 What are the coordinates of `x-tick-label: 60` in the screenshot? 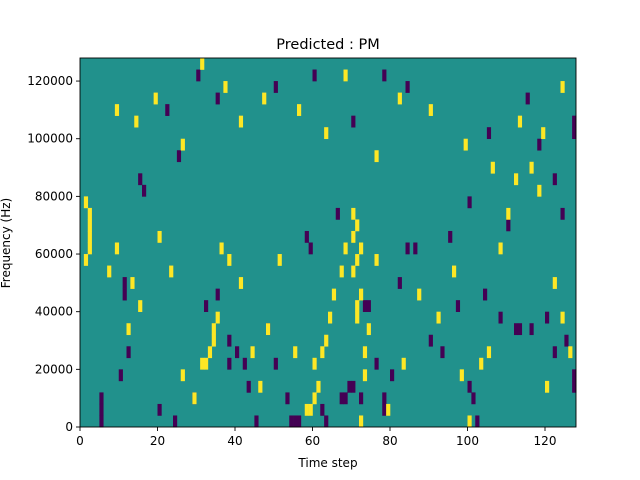 It's located at (312, 441).